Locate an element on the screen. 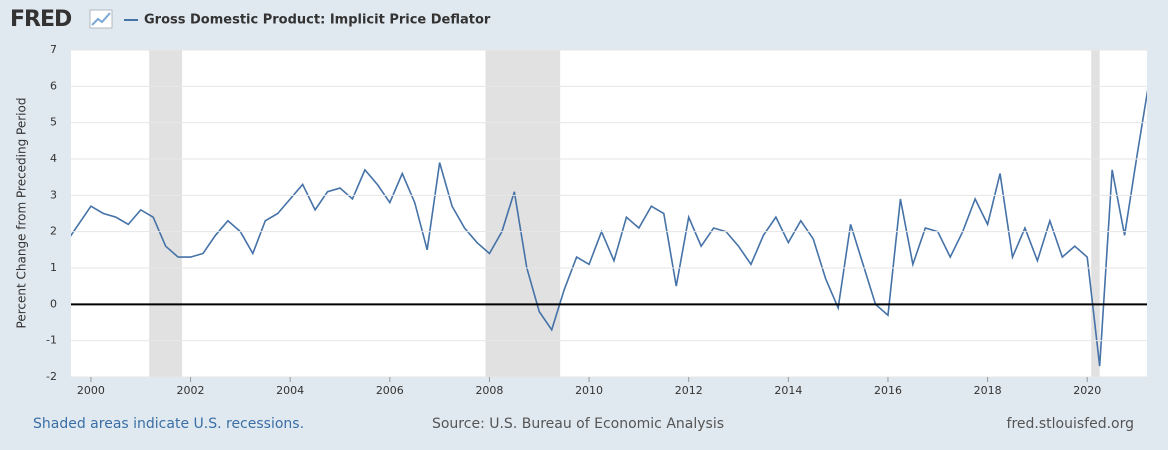 The width and height of the screenshot is (1168, 450). logo-icon is located at coordinates (101, 19).